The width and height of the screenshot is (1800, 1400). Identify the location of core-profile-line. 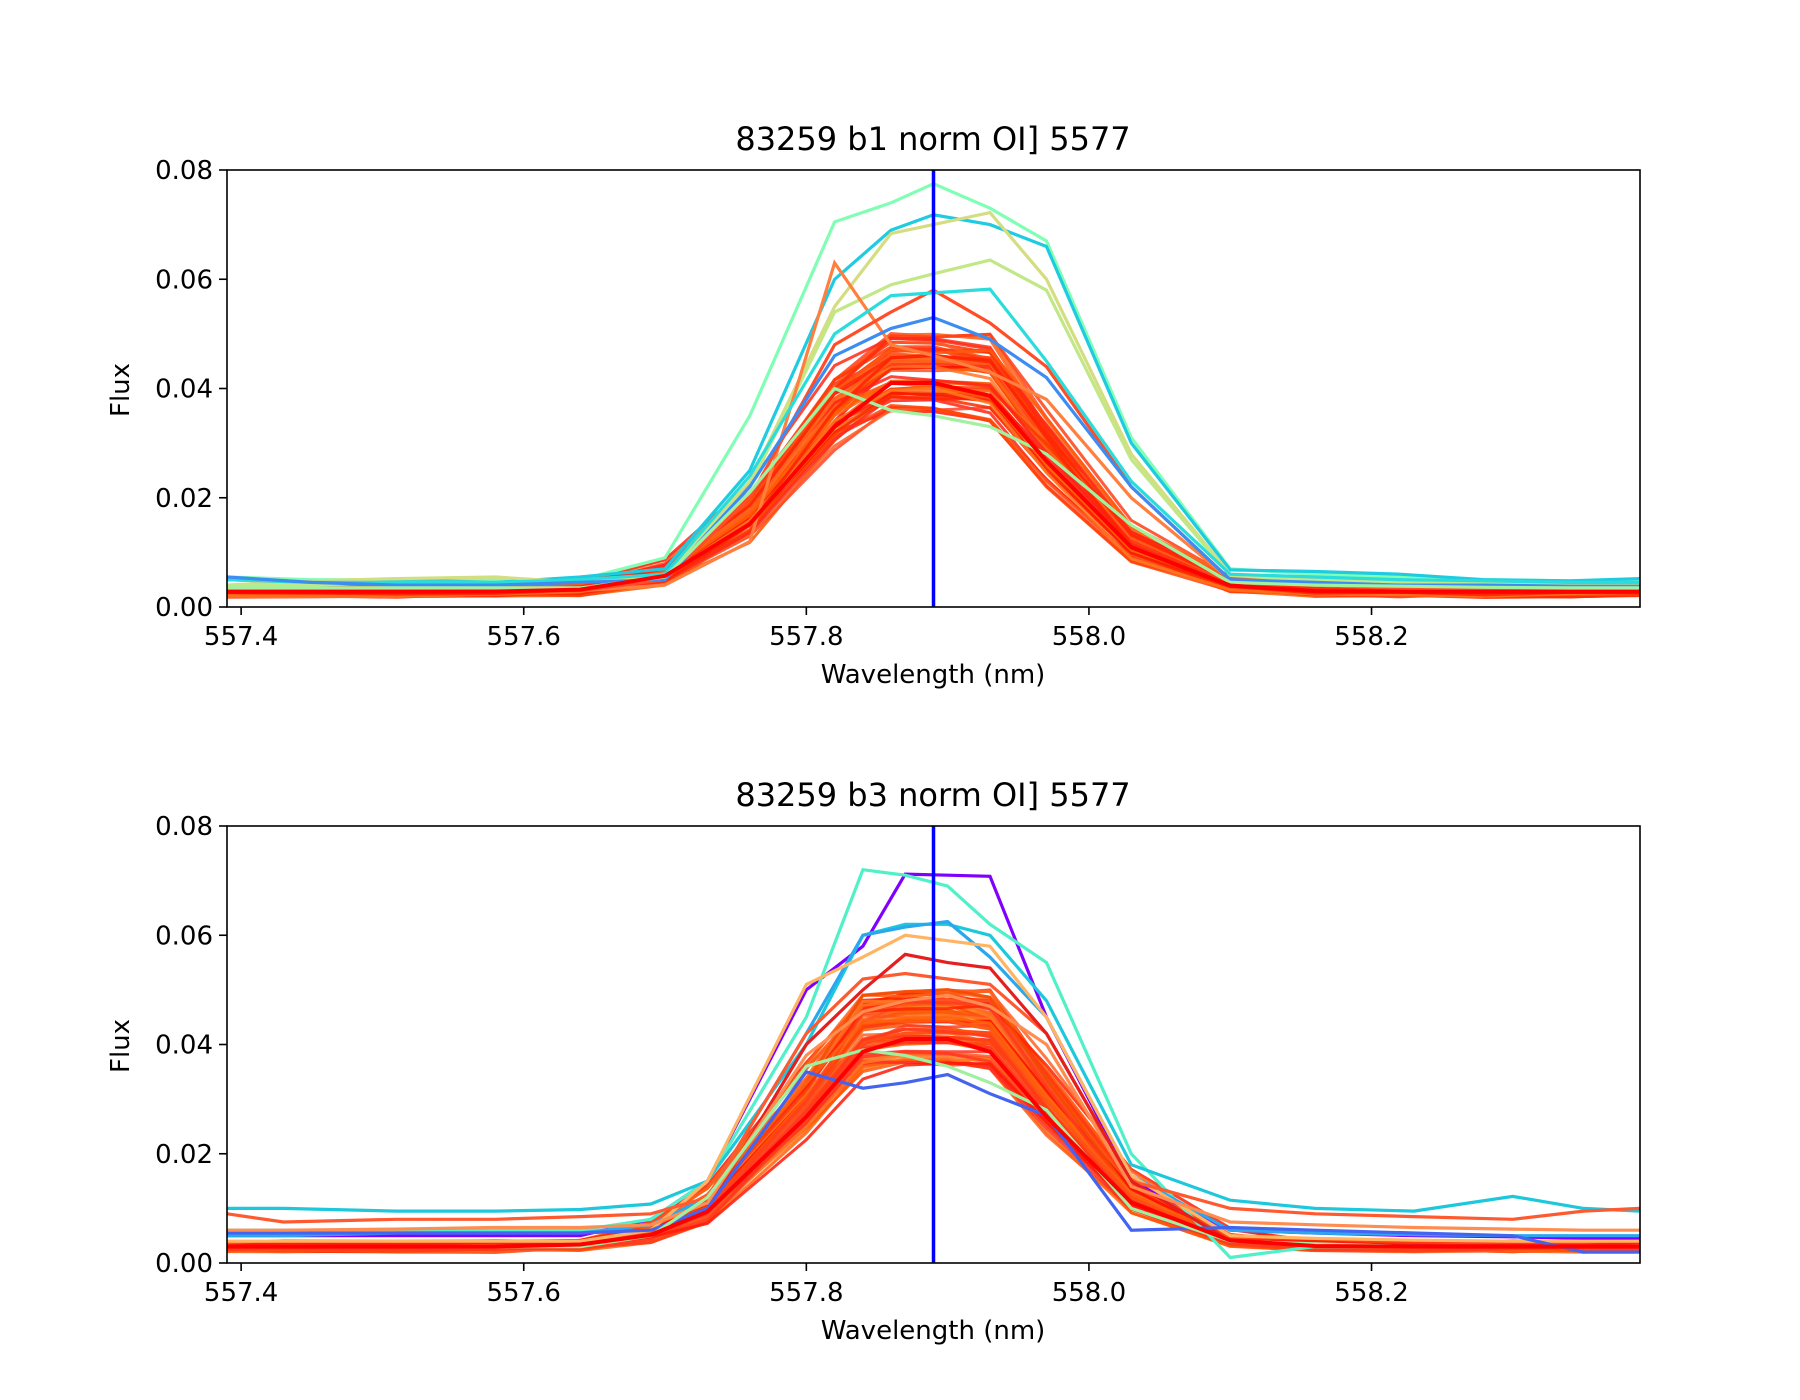
(933, 1143).